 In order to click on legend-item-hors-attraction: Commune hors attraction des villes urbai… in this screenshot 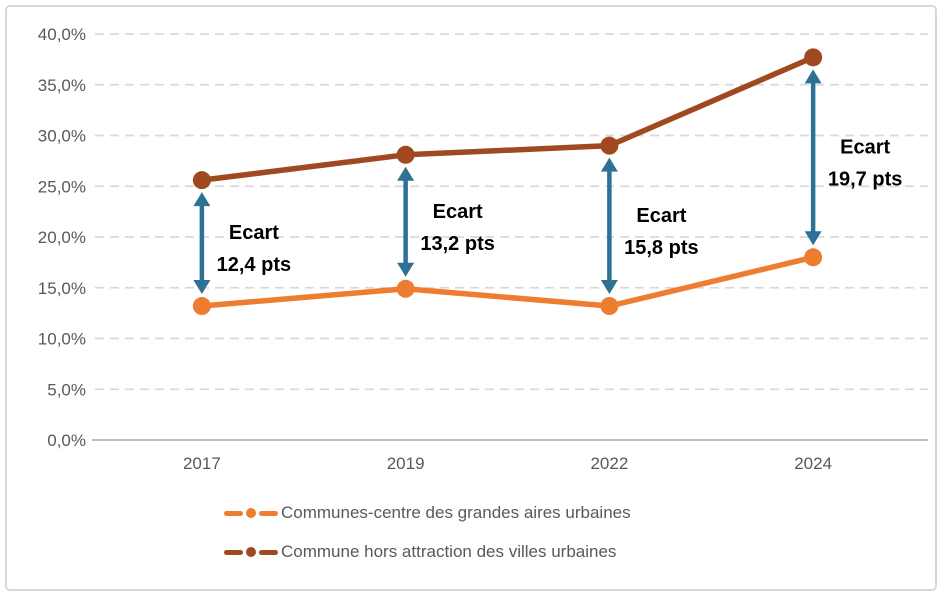, I will do `click(427, 552)`.